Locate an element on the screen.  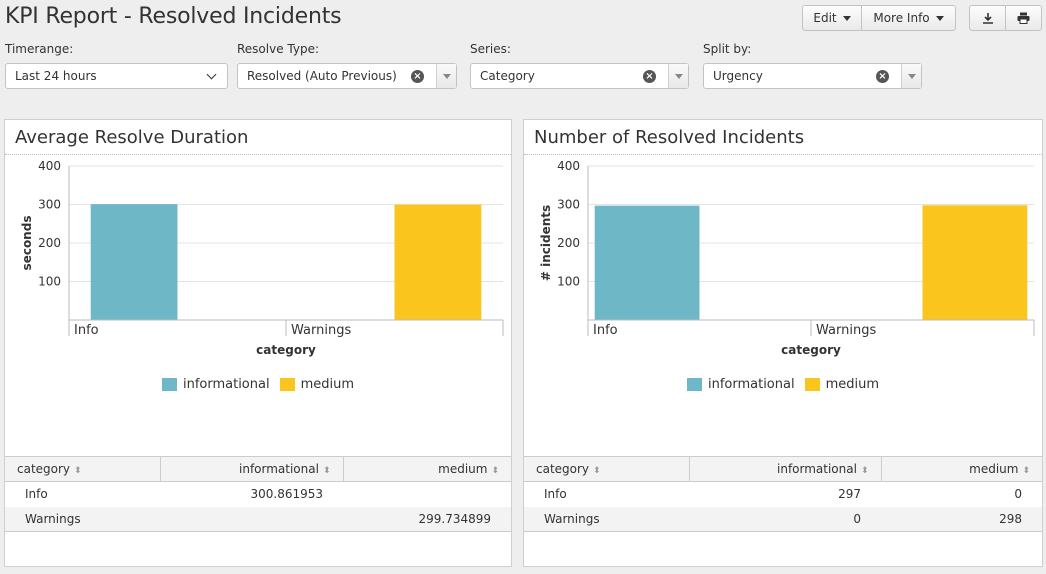
y-axis-label: # incidents is located at coordinates (546, 243).